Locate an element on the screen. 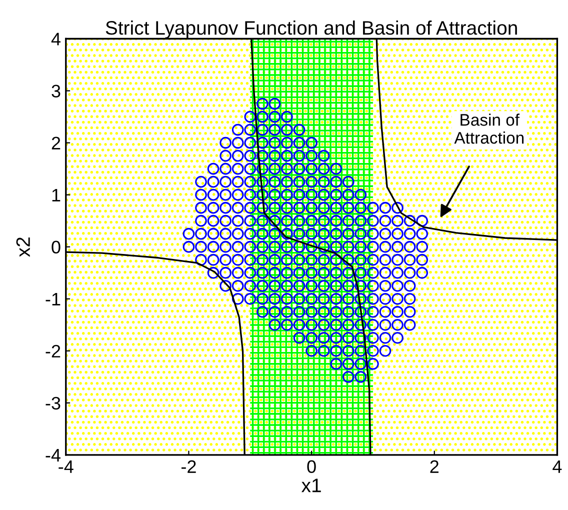 This screenshot has height=510, width=568. y-tick-label: 4 is located at coordinates (55, 39).